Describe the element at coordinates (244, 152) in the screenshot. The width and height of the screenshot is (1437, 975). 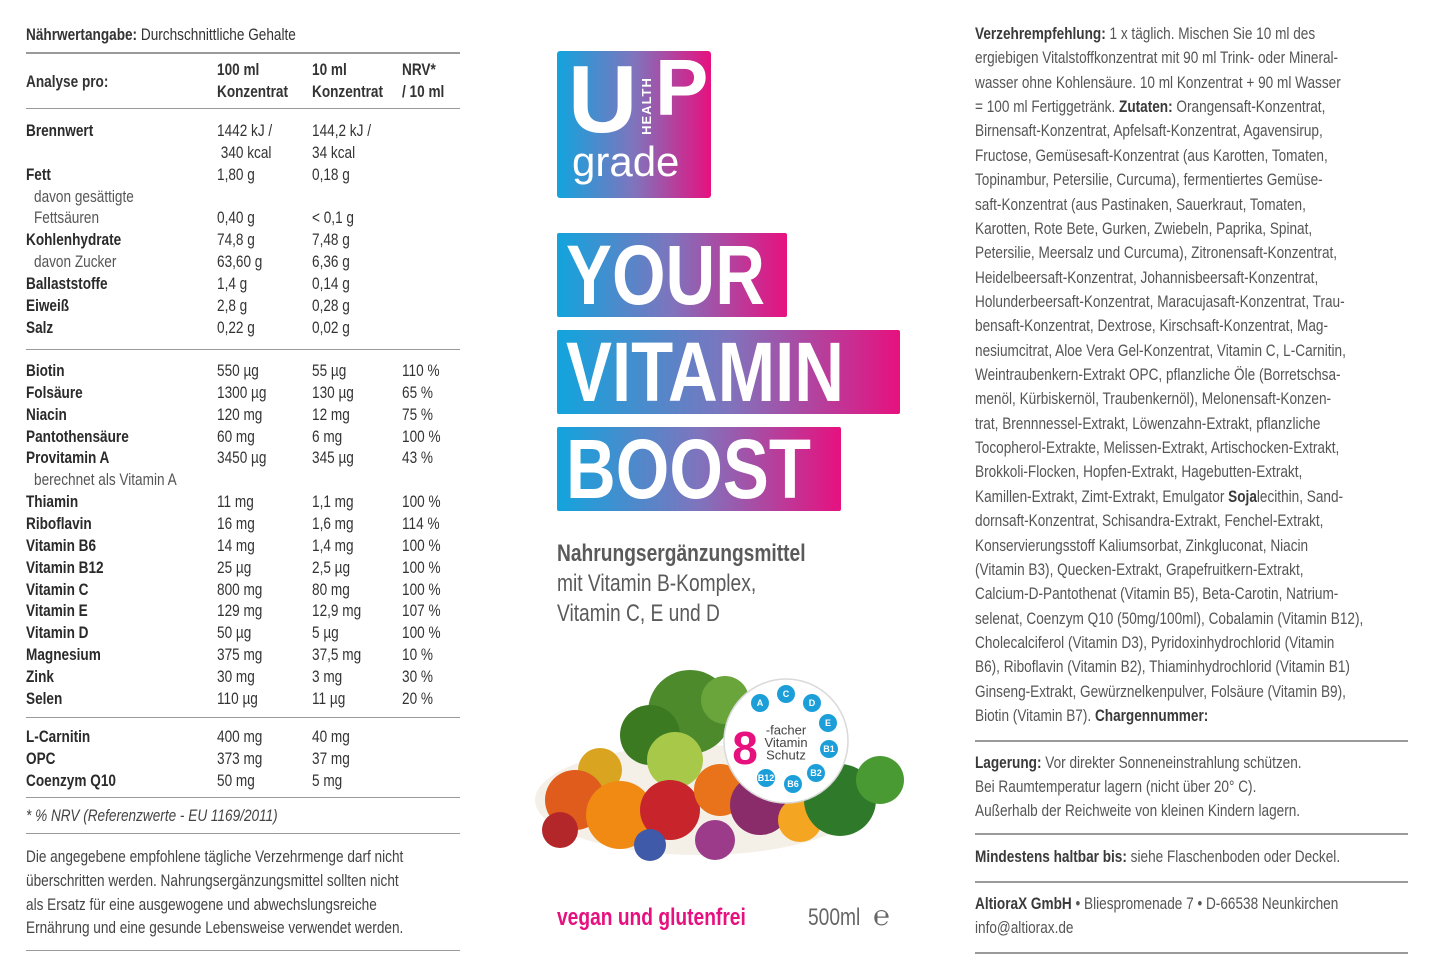
I see `value-per-100ml: 340 kcal` at that location.